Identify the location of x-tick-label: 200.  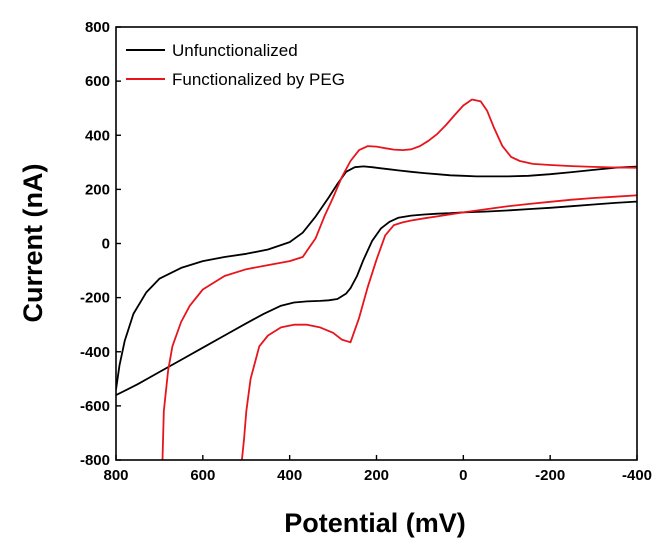
(376, 475).